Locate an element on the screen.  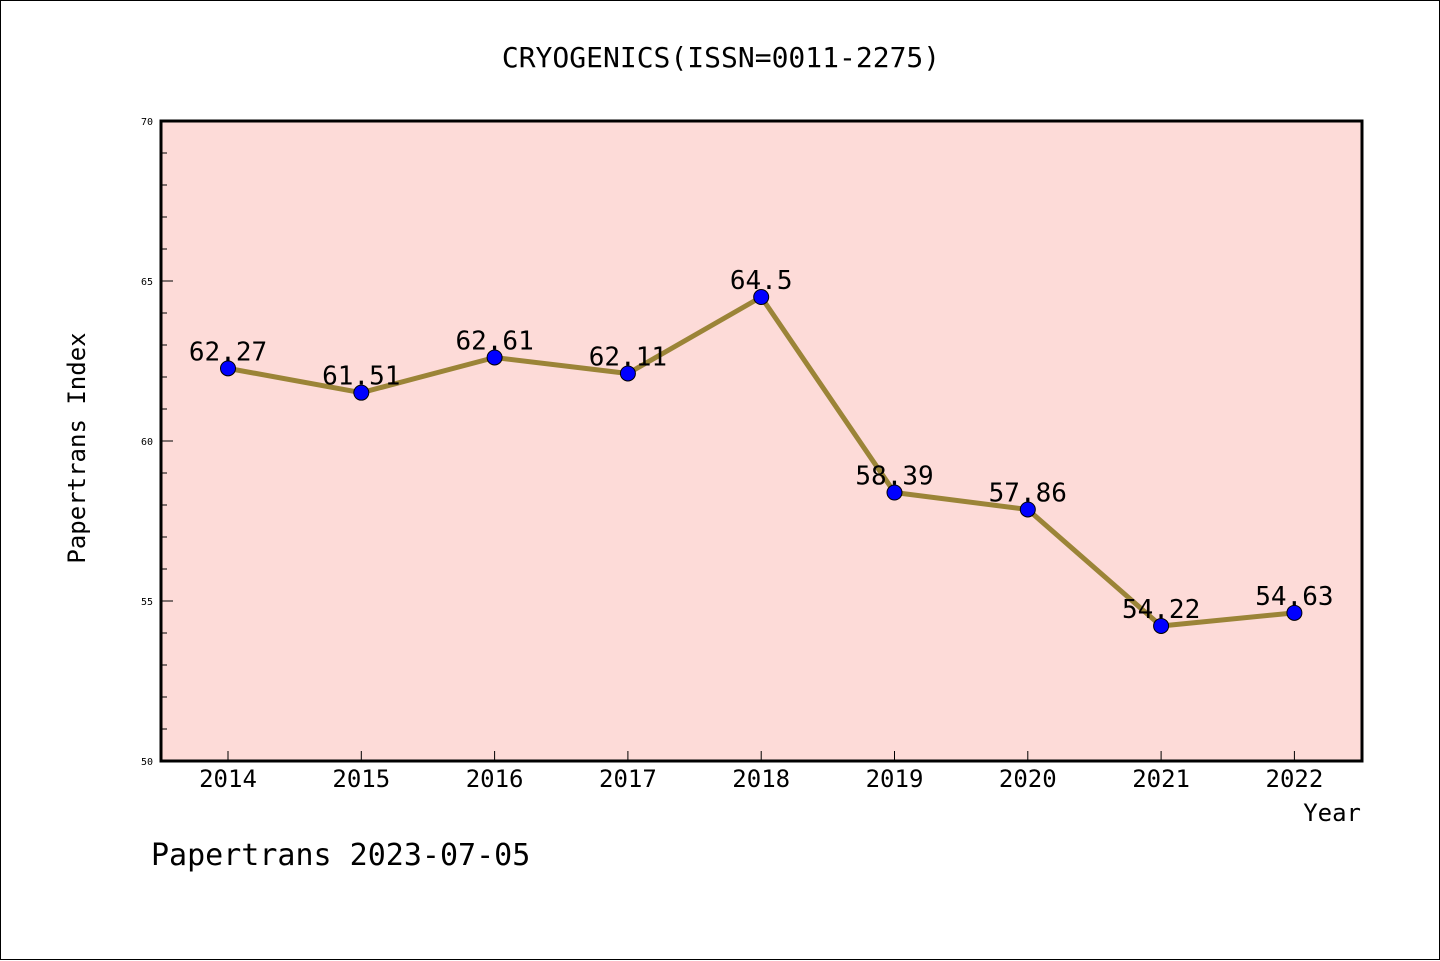
data-label: 64.5 is located at coordinates (761, 281).